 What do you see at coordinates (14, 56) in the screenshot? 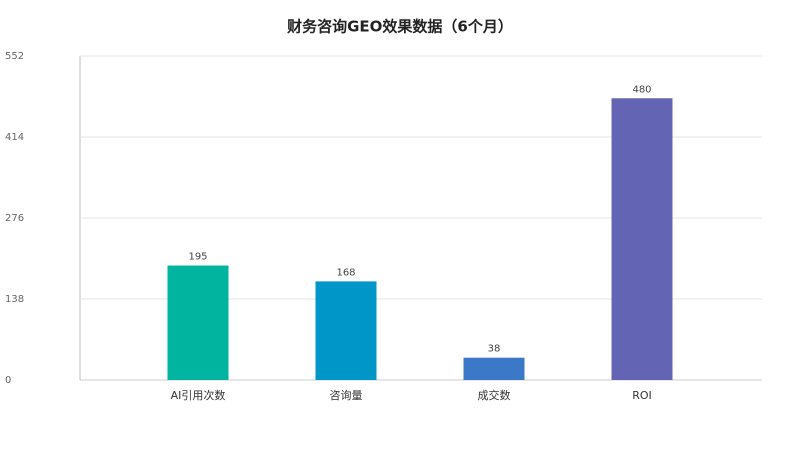
I see `y-tick-label: 552` at bounding box center [14, 56].